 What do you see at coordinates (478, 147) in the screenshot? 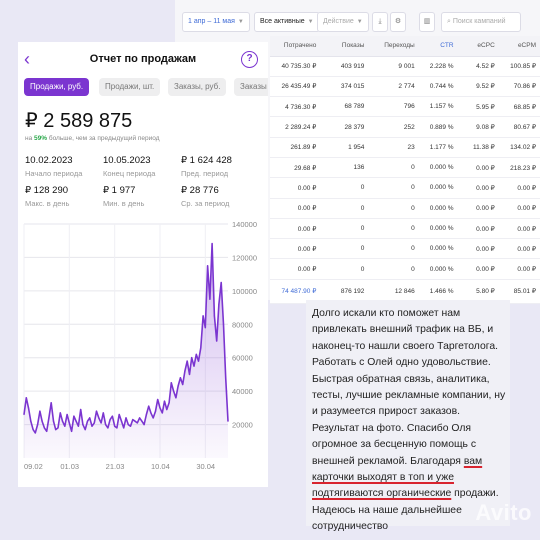
I see `table-cell: 11.38 ₽` at bounding box center [478, 147].